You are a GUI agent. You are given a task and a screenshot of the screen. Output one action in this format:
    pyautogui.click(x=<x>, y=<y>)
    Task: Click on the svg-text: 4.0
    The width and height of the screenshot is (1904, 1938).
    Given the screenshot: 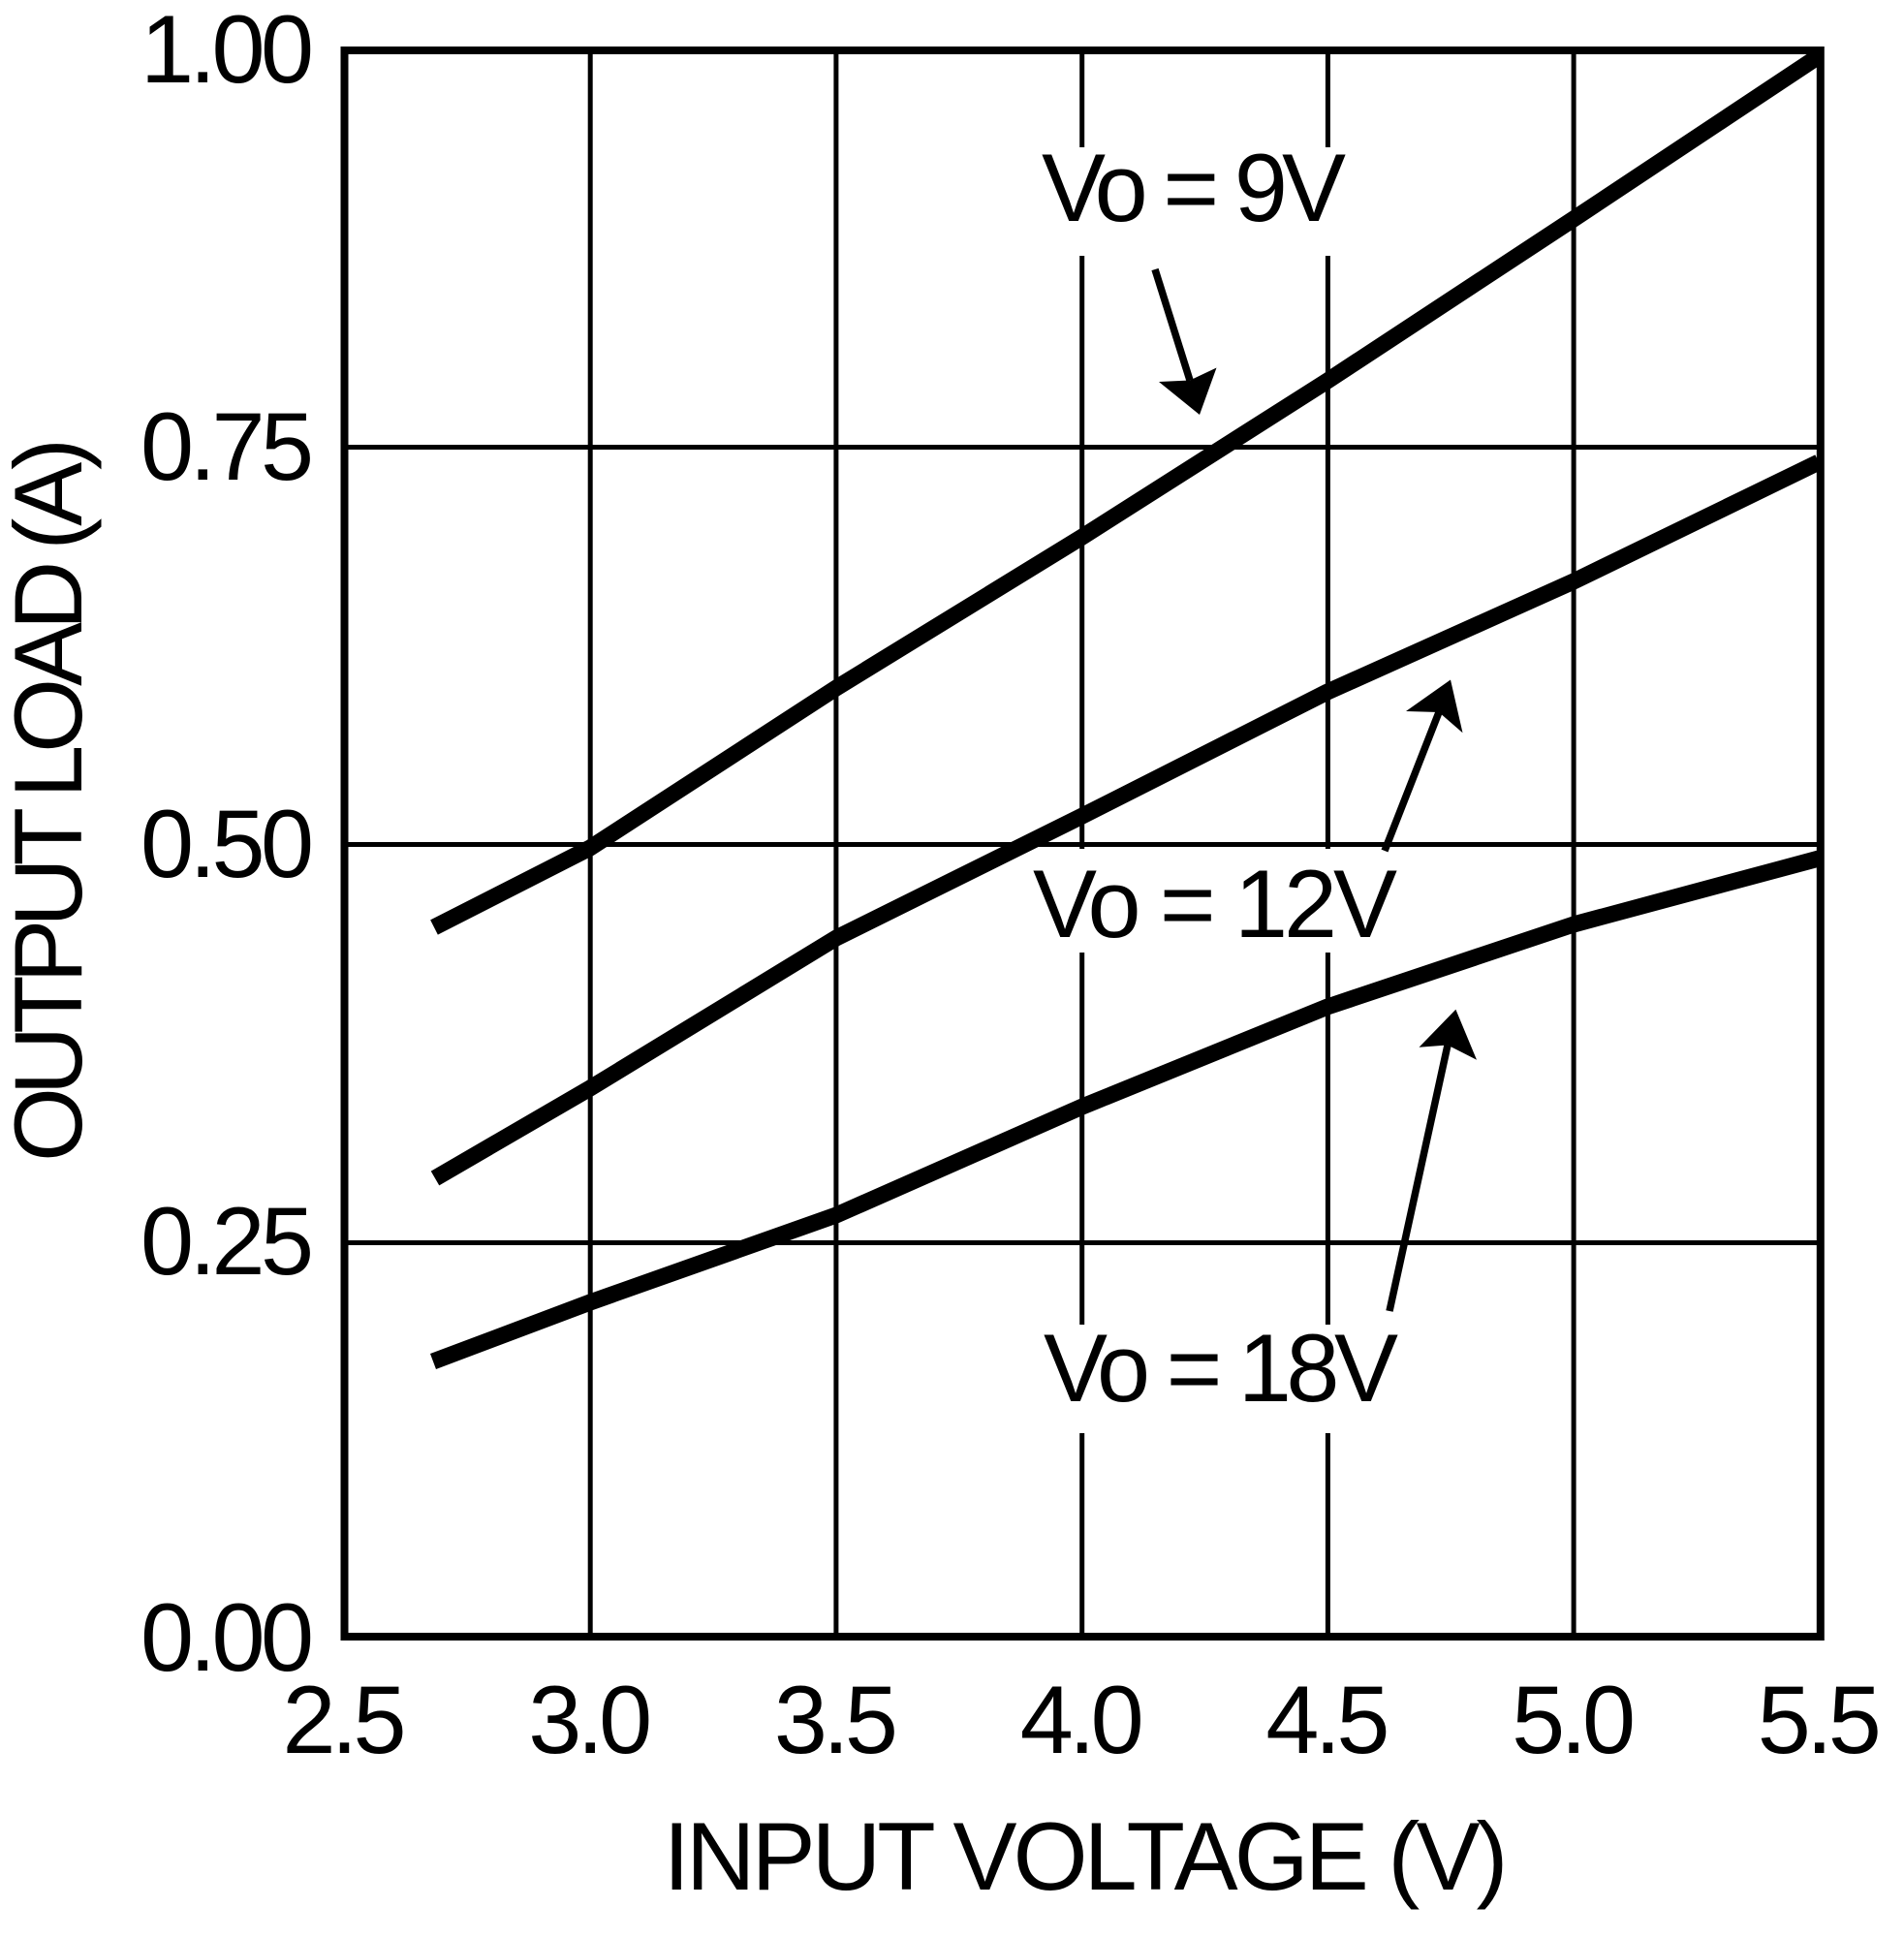 What is the action you would take?
    pyautogui.click(x=1082, y=1720)
    